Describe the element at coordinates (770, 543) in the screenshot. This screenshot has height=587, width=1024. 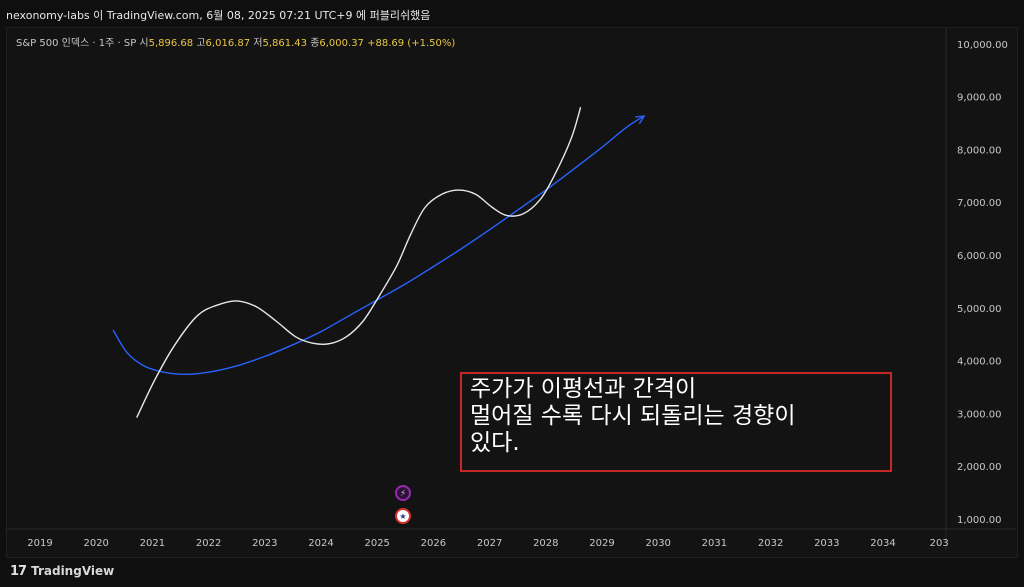
I see `x-tick-label: 2032` at that location.